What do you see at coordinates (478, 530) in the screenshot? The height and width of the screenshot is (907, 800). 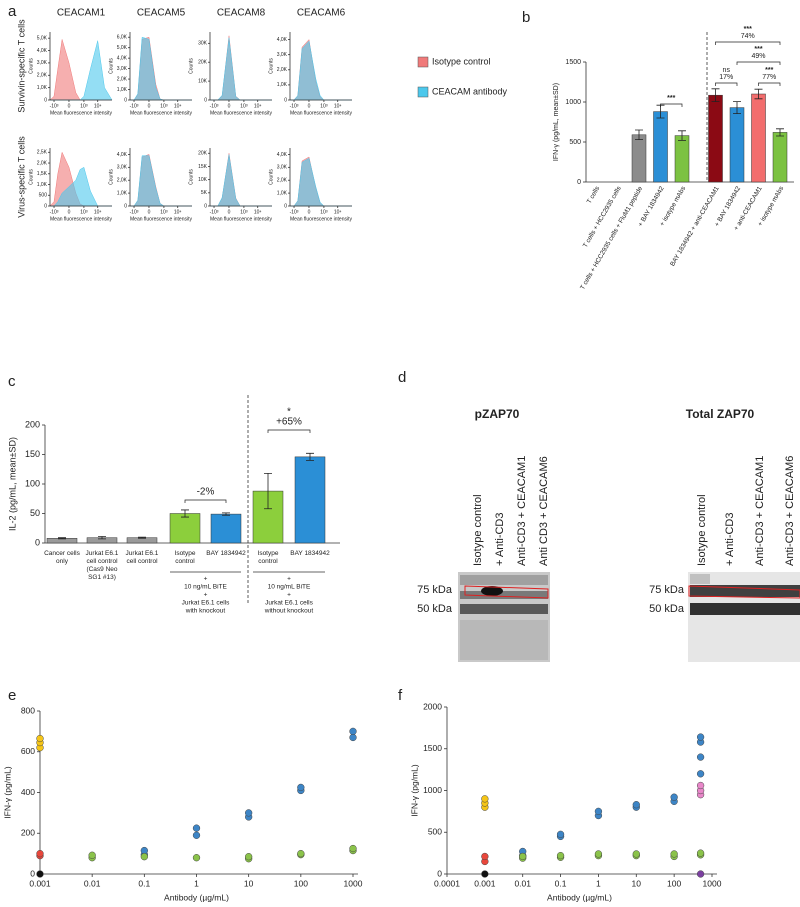 I see `lane-label: Isotype control` at bounding box center [478, 530].